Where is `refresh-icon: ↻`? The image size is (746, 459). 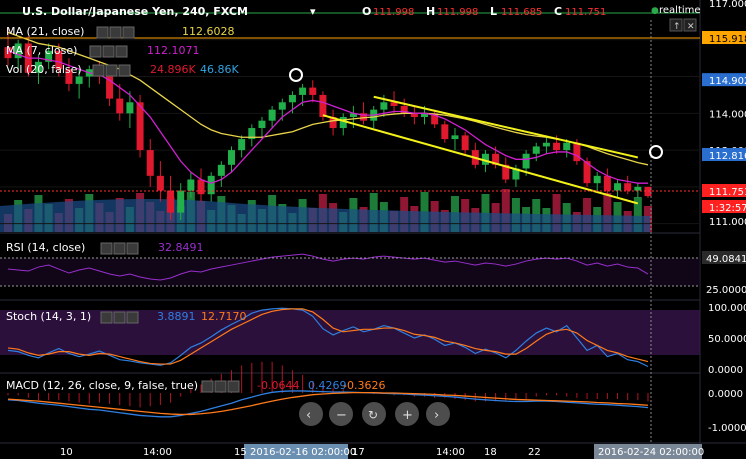 refresh-icon: ↻ is located at coordinates (373, 415).